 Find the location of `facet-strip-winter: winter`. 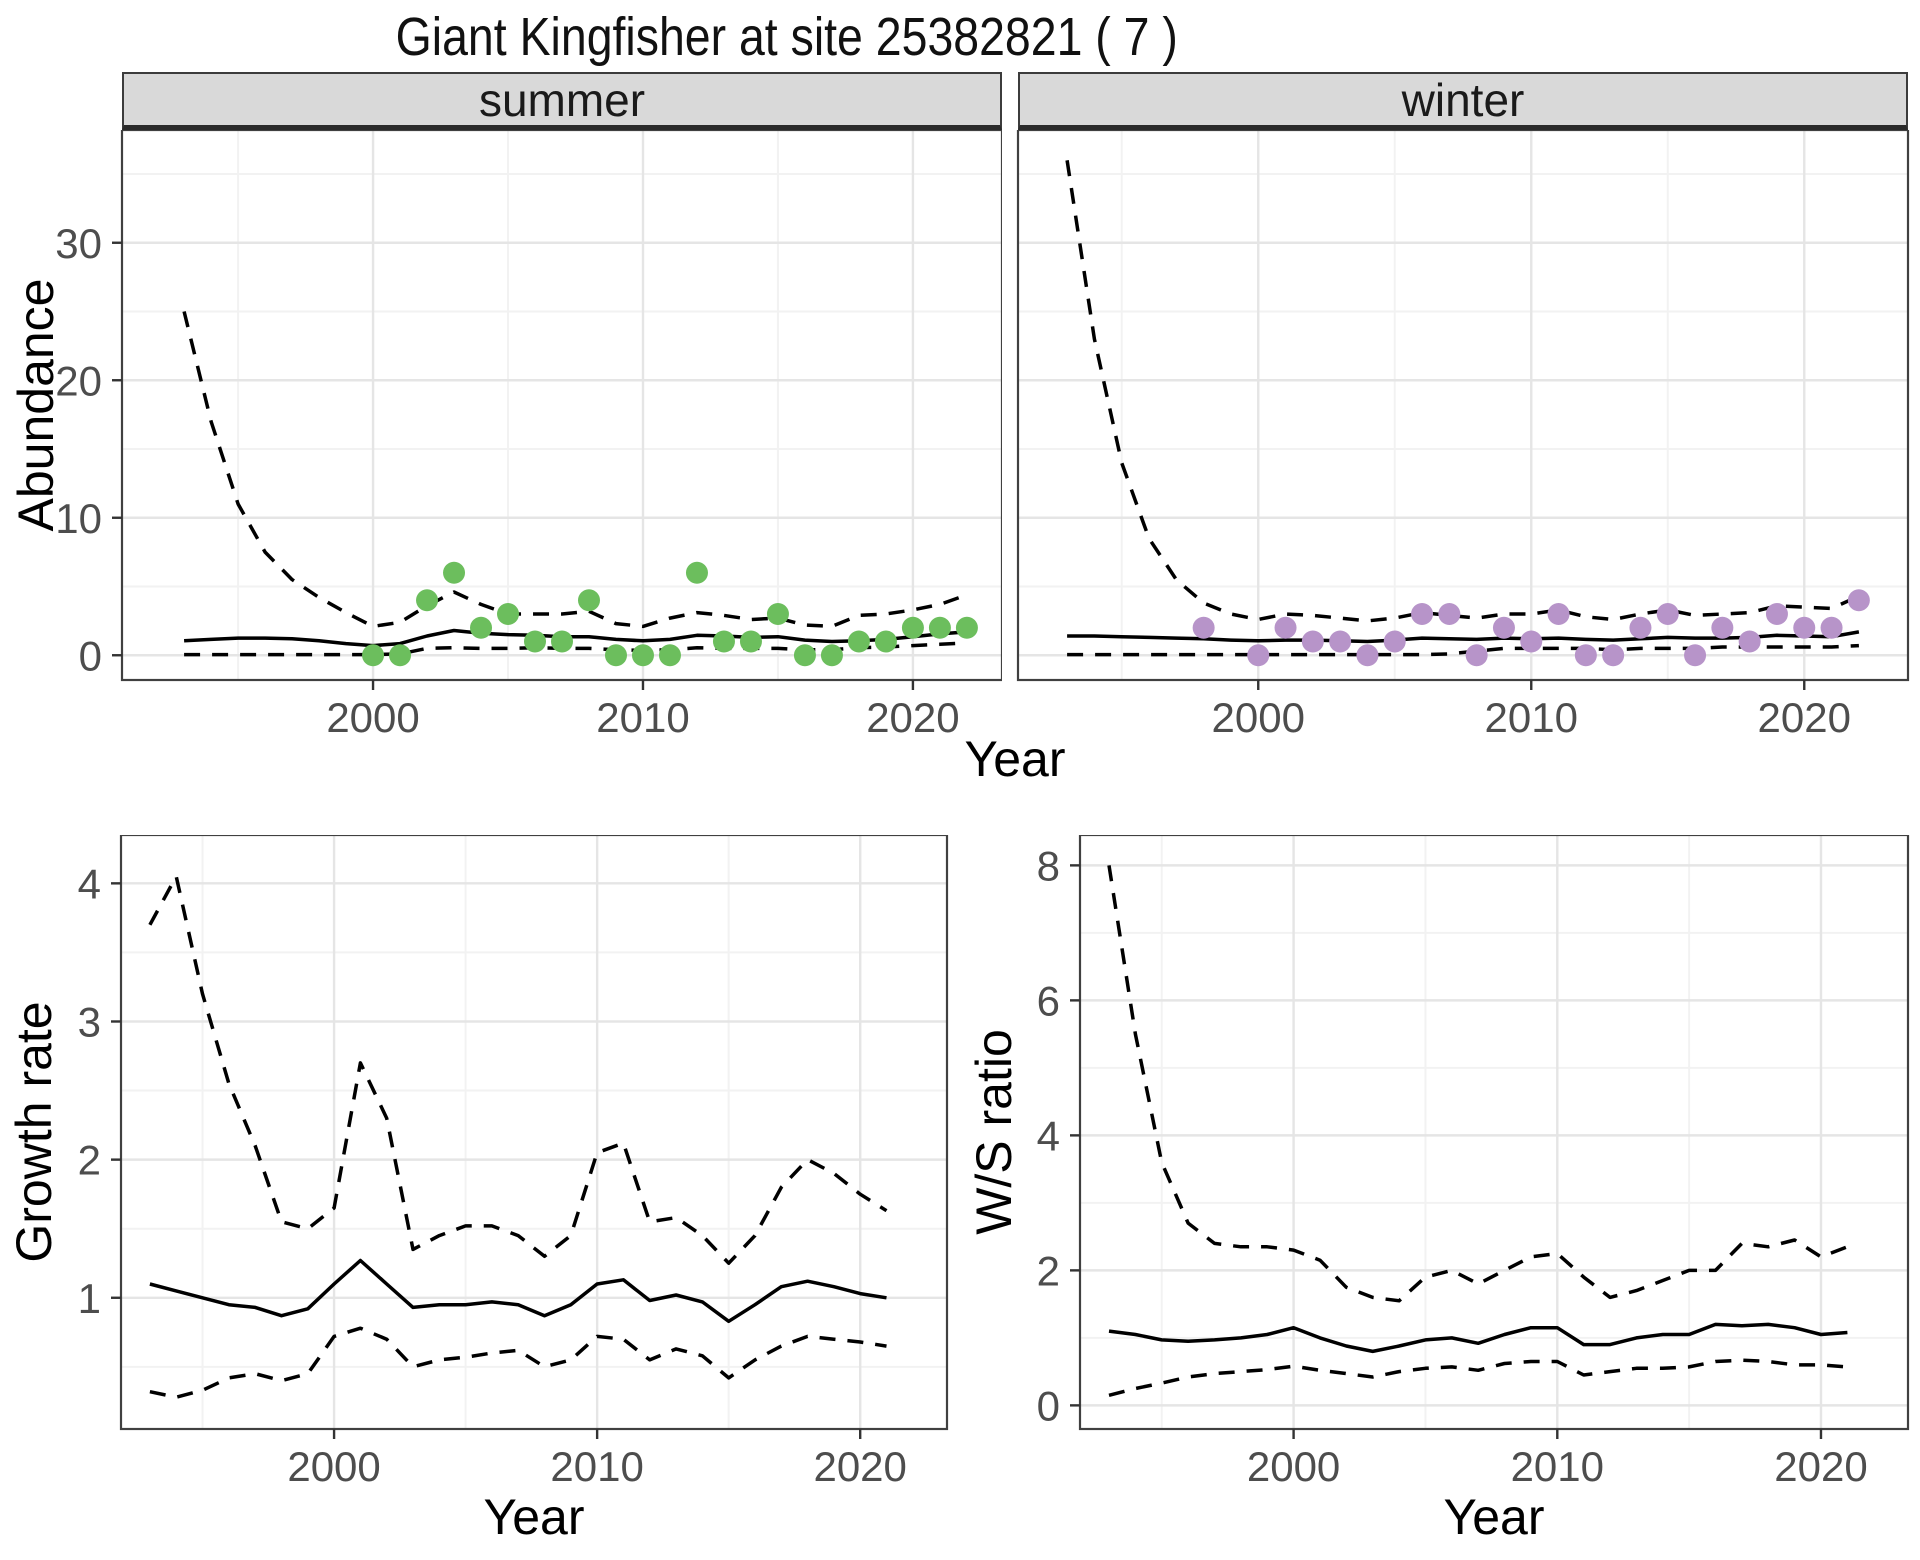

facet-strip-winter: winter is located at coordinates (1463, 101).